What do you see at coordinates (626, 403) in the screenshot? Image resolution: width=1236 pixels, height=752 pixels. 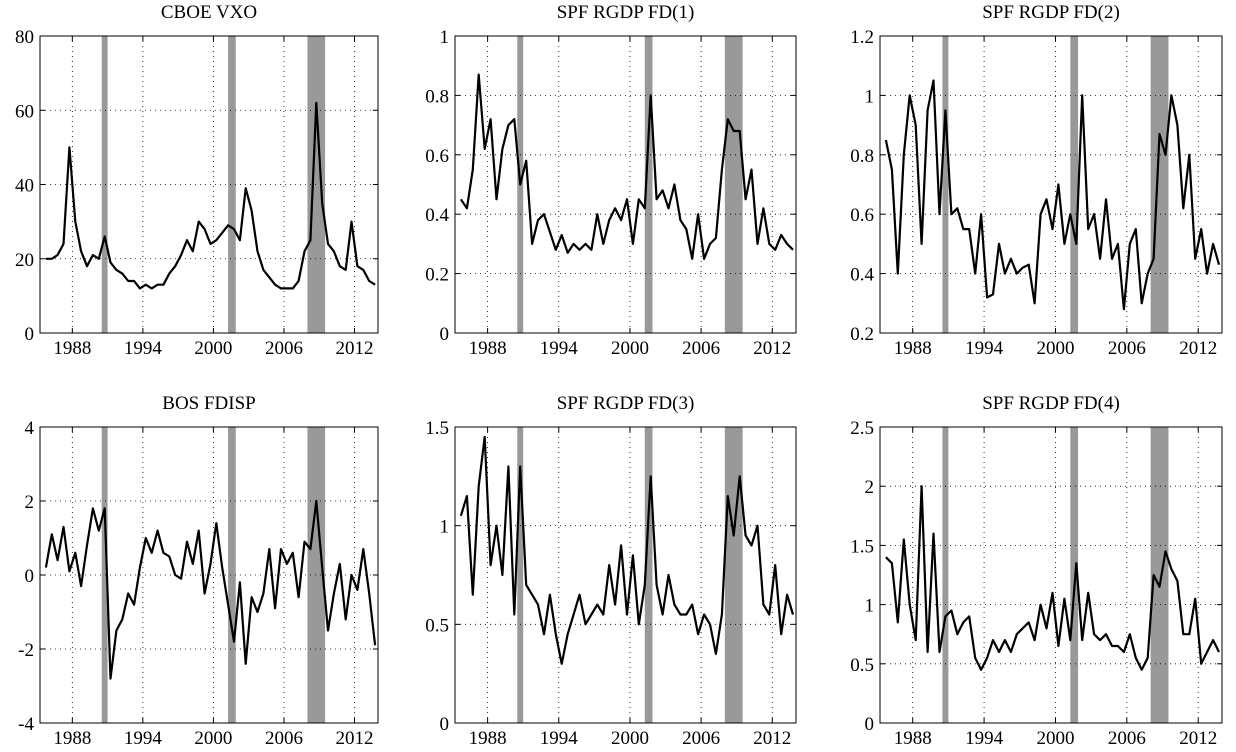 I see `panel-title: SPF RGDP FD(3)` at bounding box center [626, 403].